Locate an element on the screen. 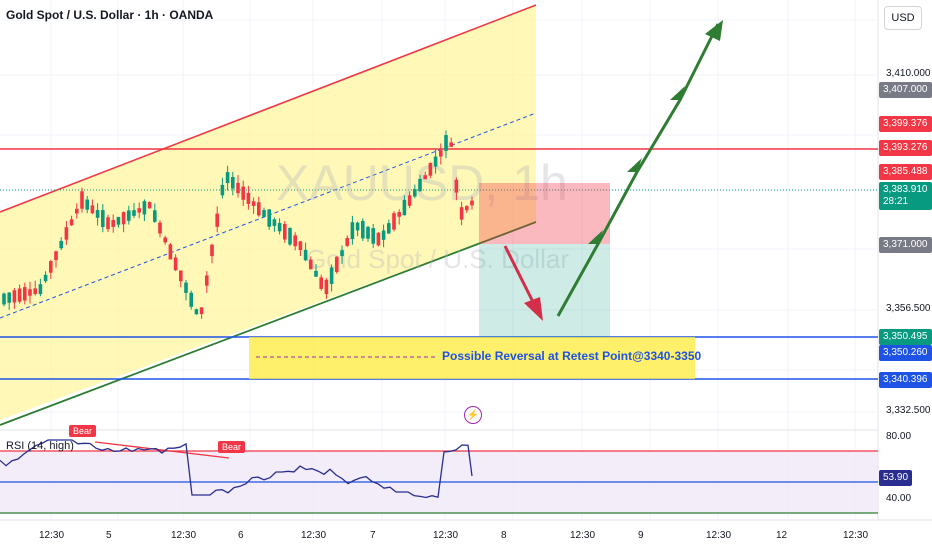 The image size is (932, 550). price-tag-value: 3,399.376 is located at coordinates (905, 123).